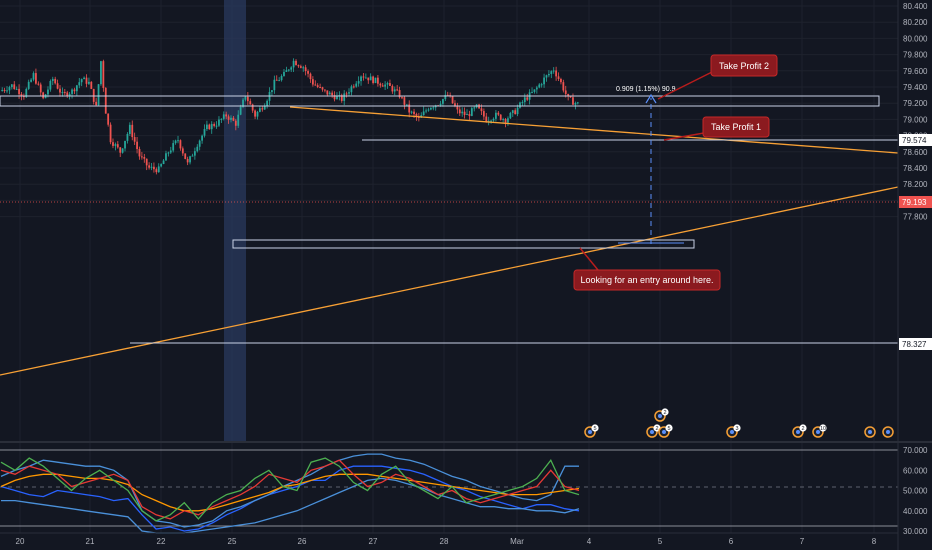  What do you see at coordinates (915, 511) in the screenshot?
I see `oscillator-tick-label: 40.000` at bounding box center [915, 511].